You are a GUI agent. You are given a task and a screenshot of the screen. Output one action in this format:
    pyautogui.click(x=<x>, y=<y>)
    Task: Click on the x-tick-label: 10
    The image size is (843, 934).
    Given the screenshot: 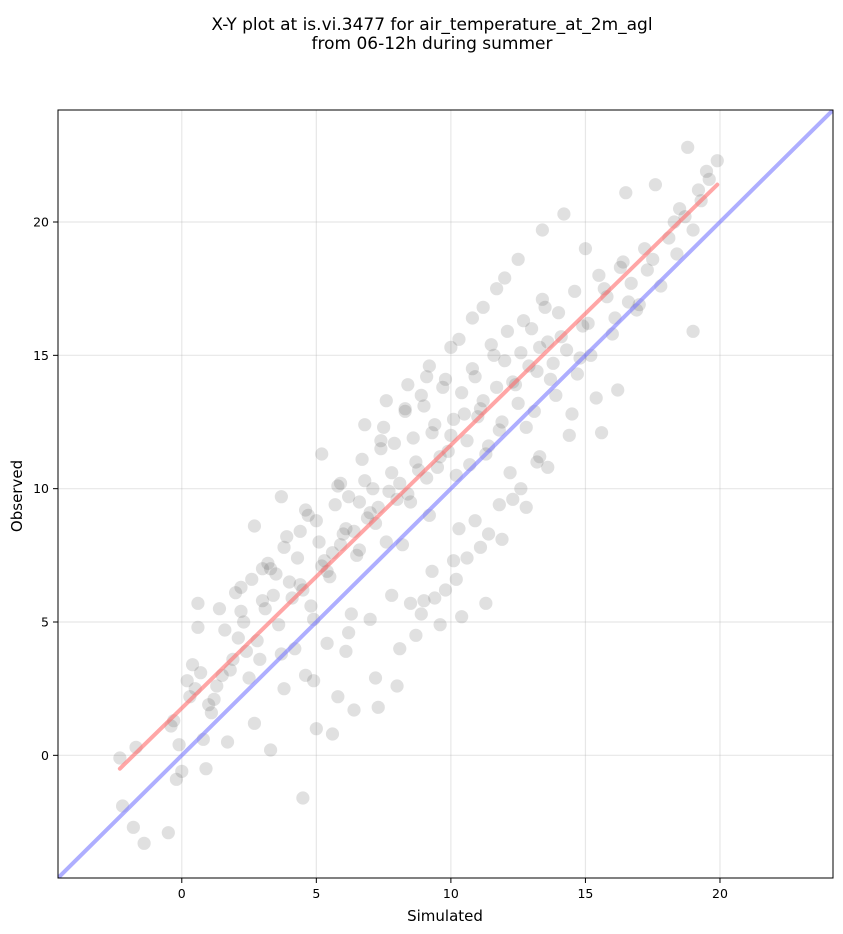 What is the action you would take?
    pyautogui.click(x=451, y=893)
    